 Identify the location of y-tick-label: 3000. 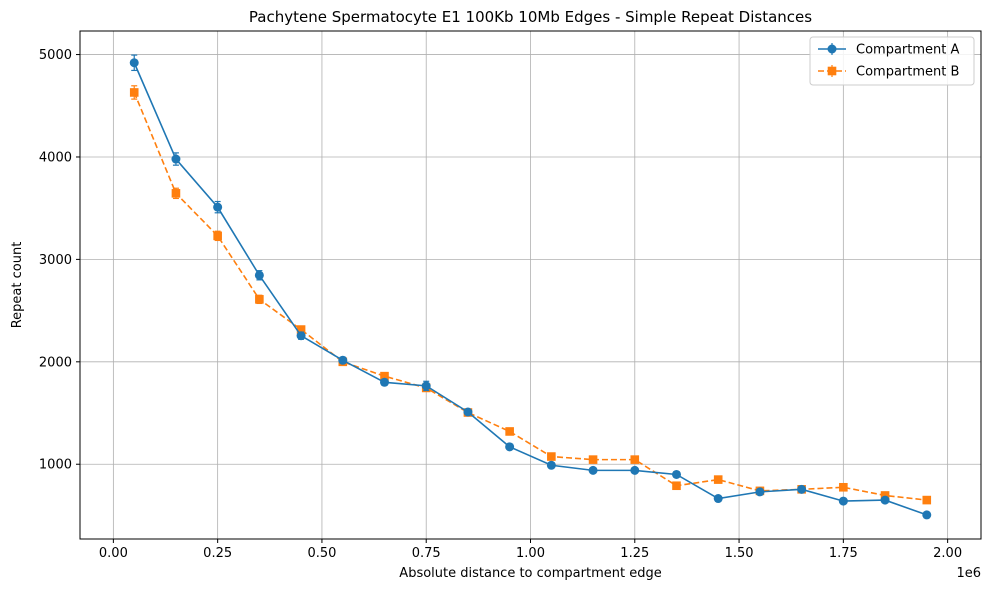
(55, 260).